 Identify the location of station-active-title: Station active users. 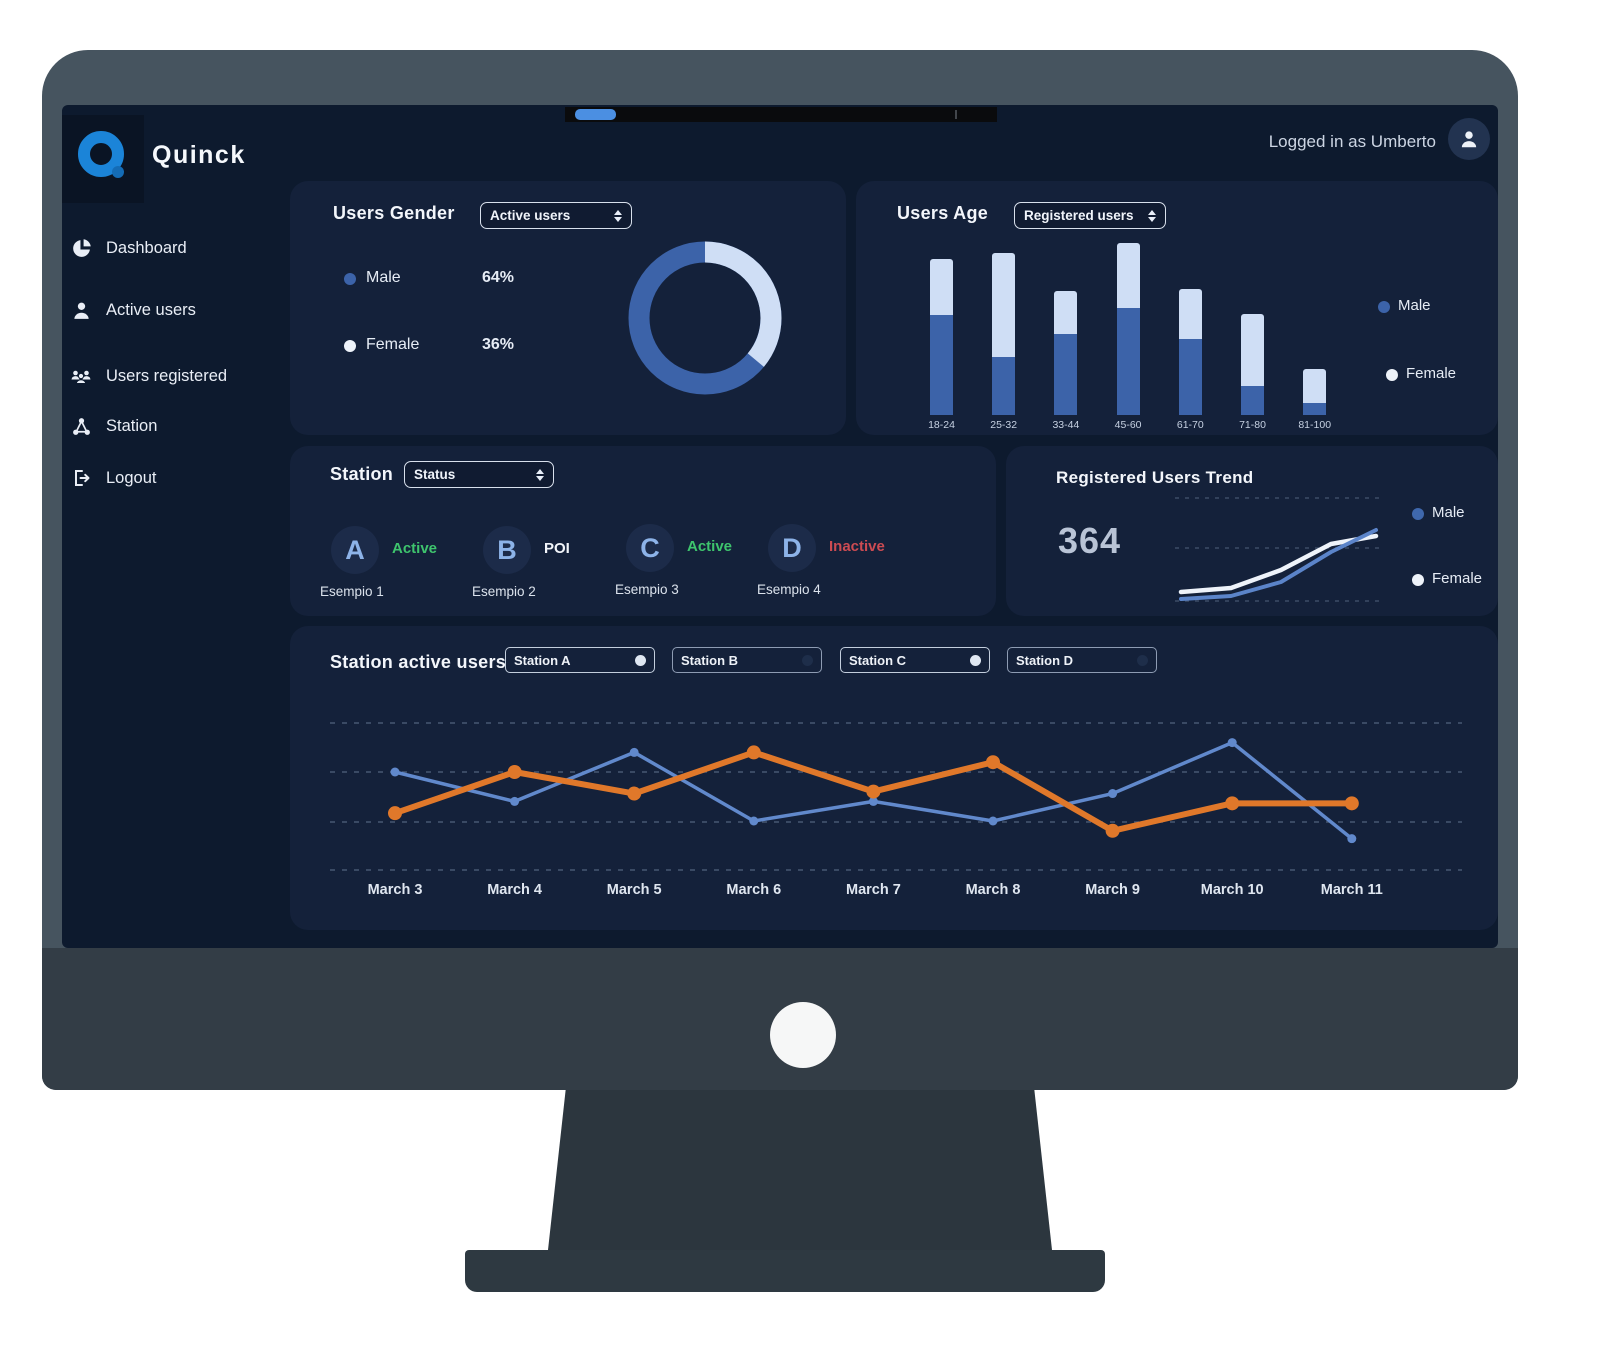
(418, 662).